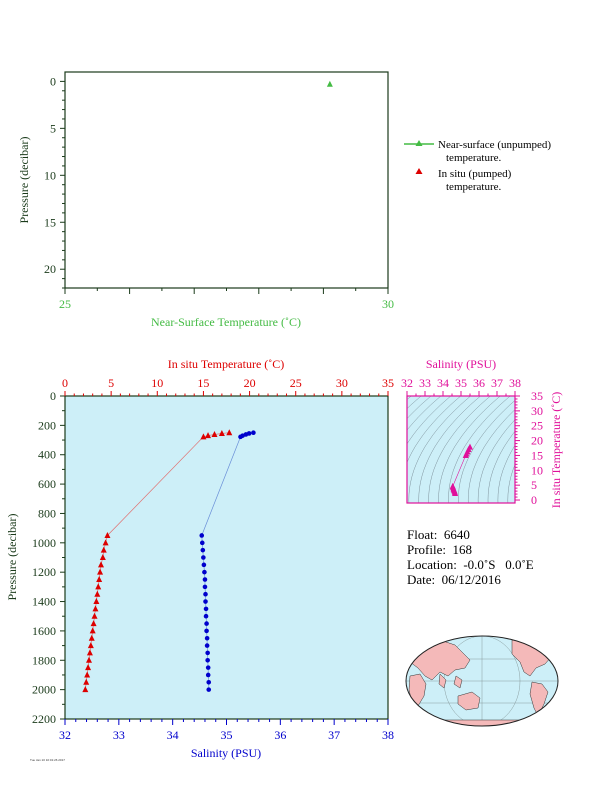 This screenshot has width=612, height=792. I want to click on temperature-tick-label: 5, so click(111, 383).